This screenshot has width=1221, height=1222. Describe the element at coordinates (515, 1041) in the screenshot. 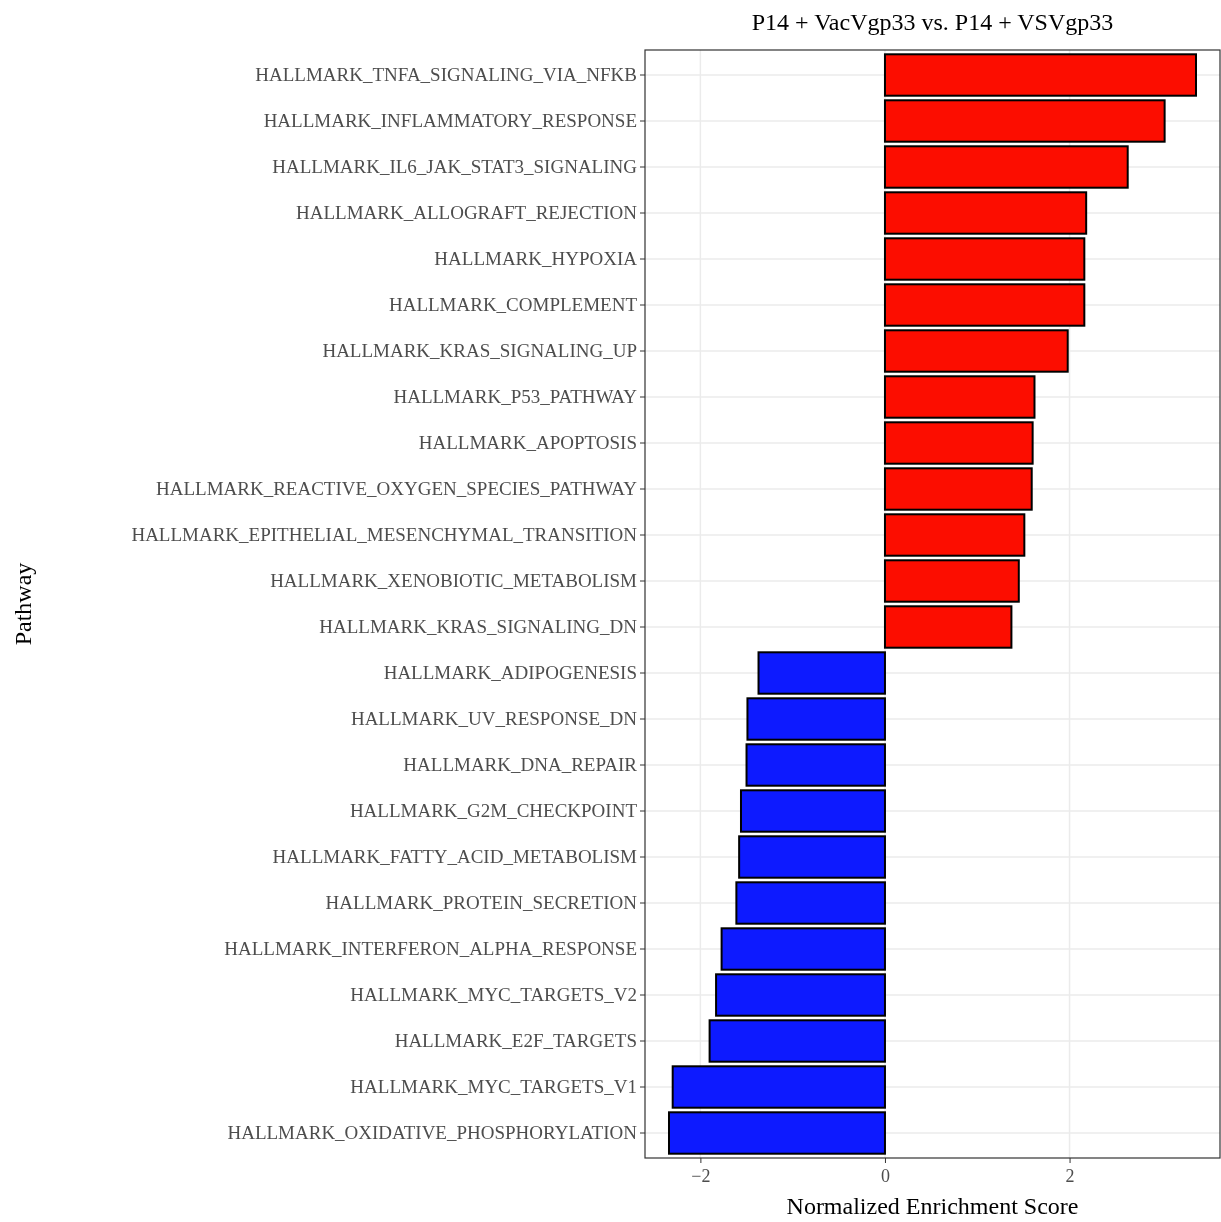

I see `y-tick-label: HALLMARK_E2F_TARGETS` at that location.